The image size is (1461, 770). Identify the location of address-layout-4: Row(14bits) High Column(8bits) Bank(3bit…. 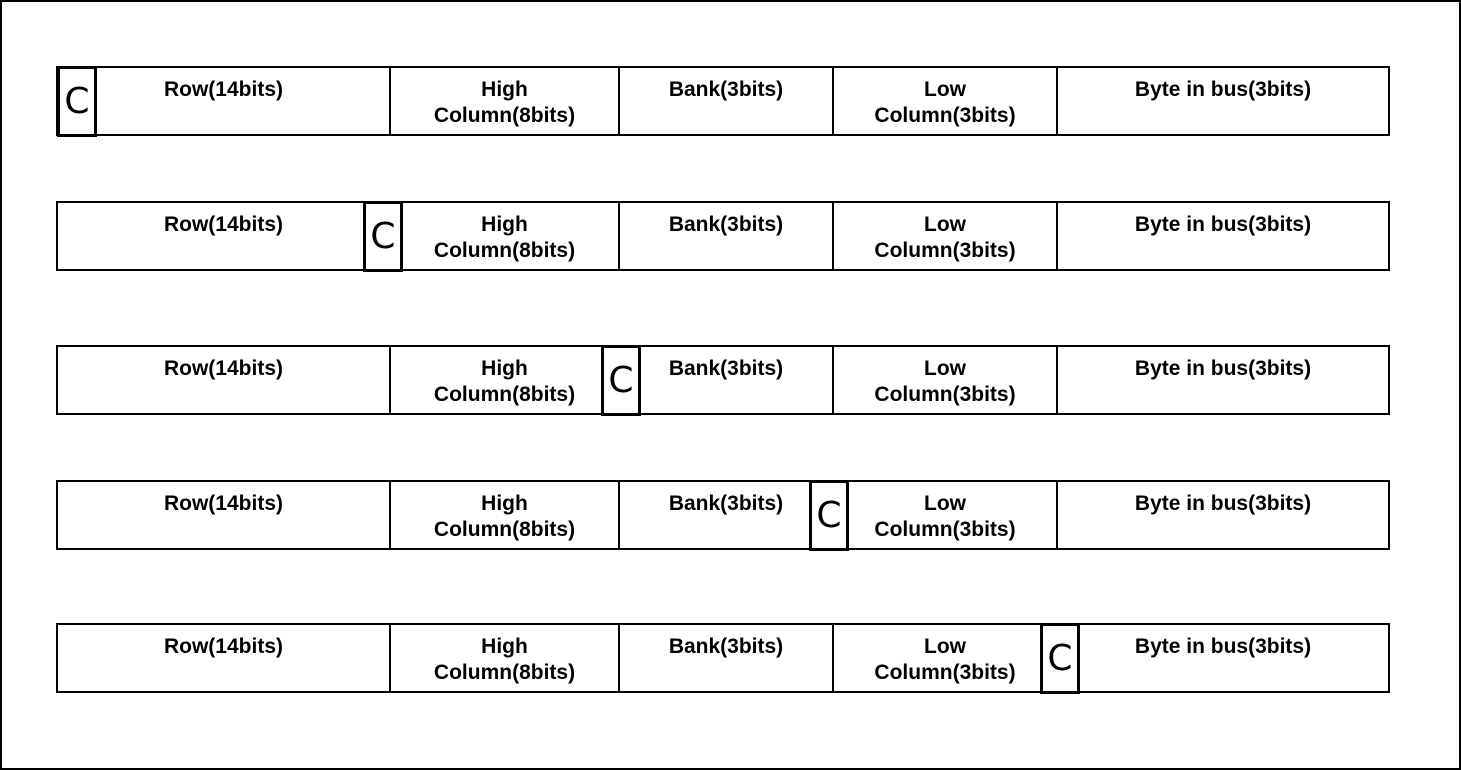
(723, 515).